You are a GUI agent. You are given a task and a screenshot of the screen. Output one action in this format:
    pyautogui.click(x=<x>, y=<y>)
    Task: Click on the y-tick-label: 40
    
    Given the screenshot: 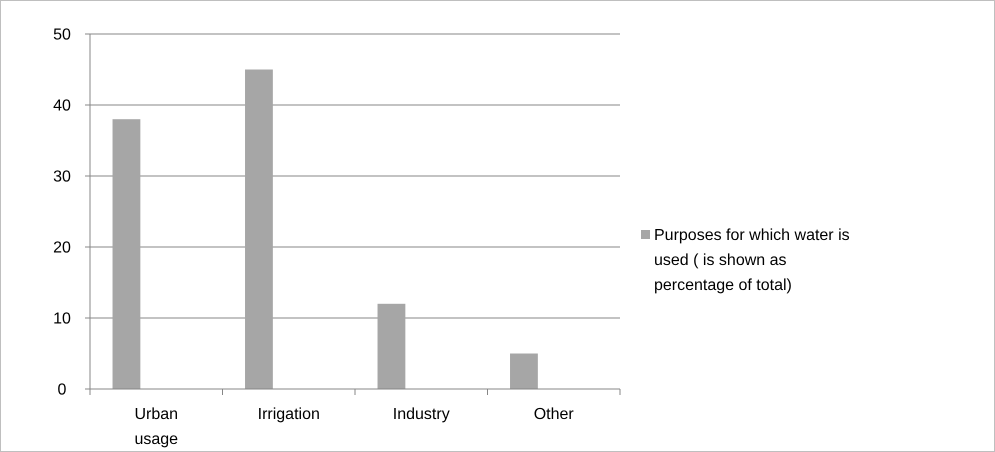 What is the action you would take?
    pyautogui.click(x=62, y=106)
    